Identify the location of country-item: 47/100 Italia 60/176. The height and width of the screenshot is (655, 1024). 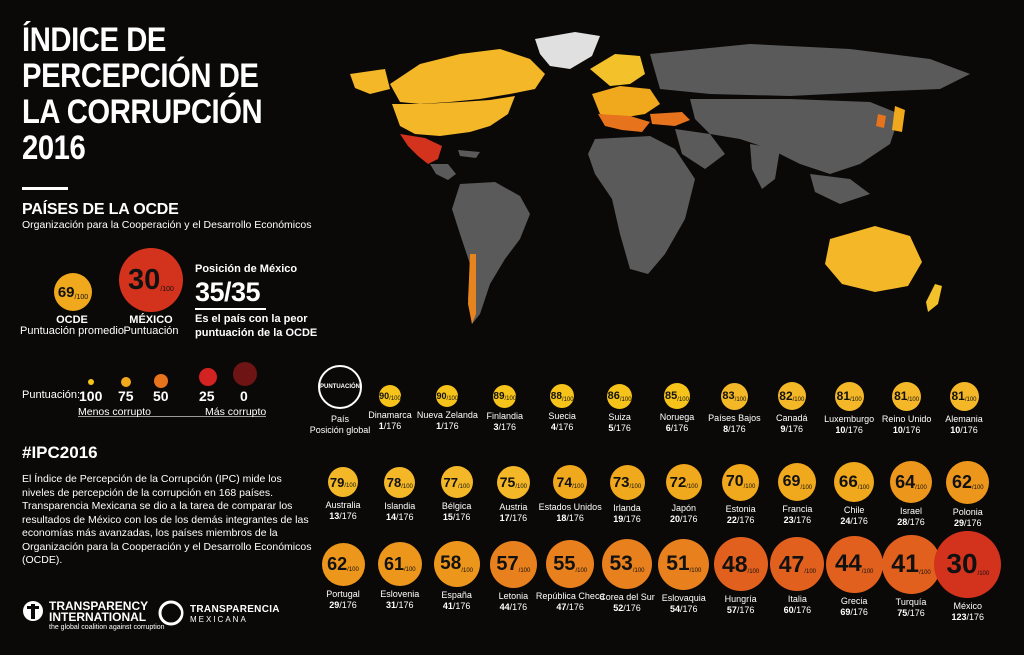
(797, 576).